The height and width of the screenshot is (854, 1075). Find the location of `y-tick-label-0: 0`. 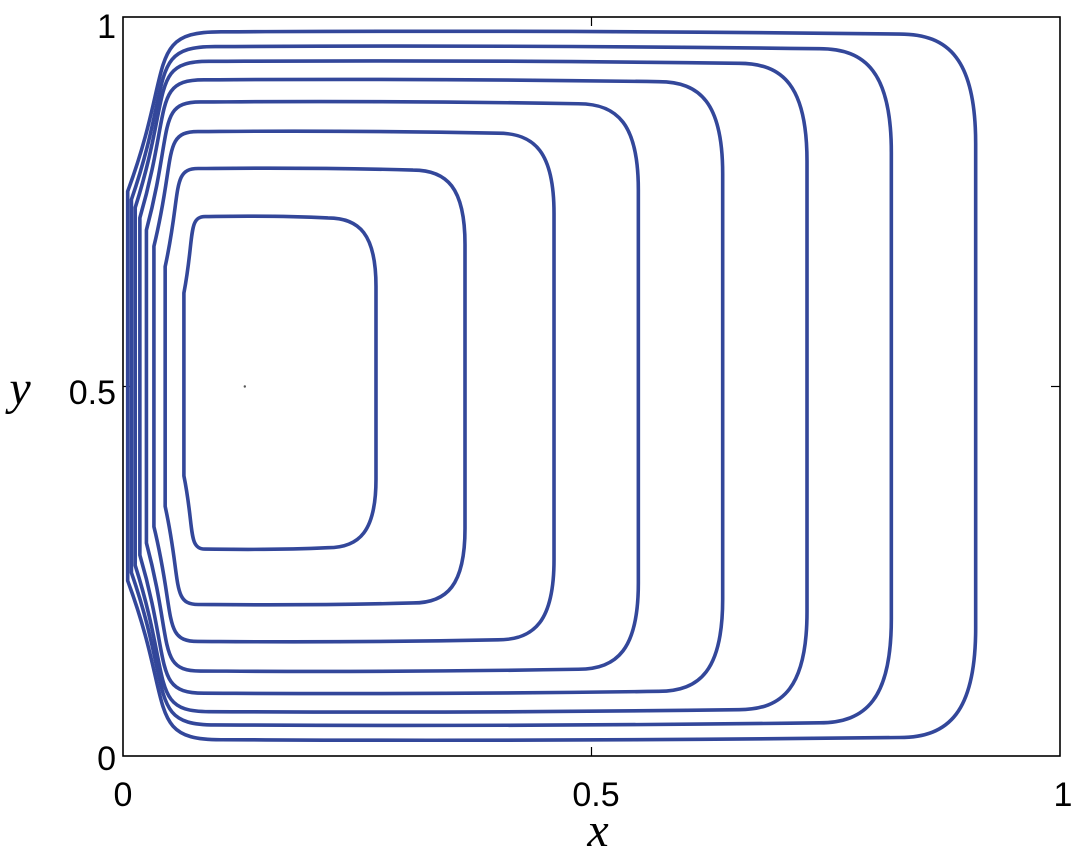

y-tick-label-0: 0 is located at coordinates (106, 759).